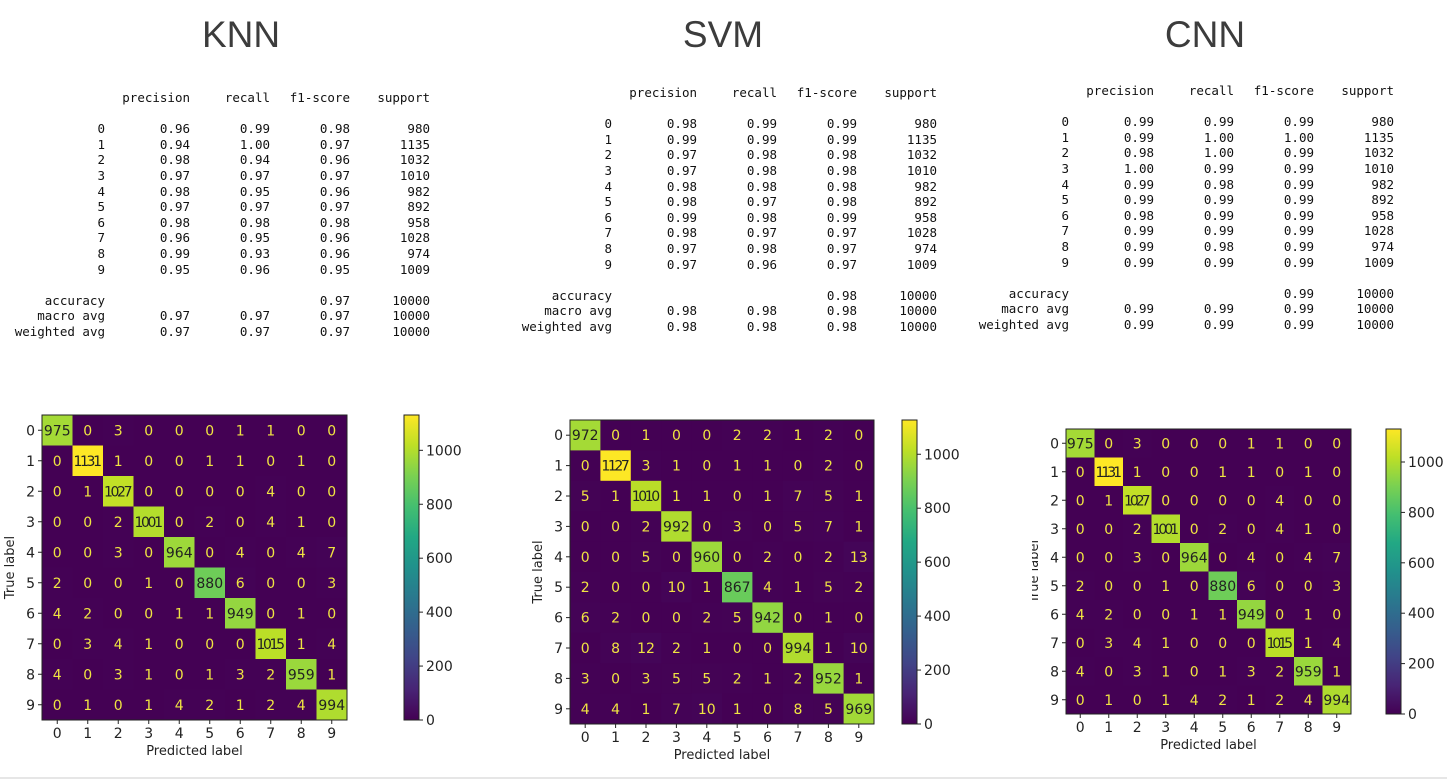  Describe the element at coordinates (1179, 231) in the screenshot. I see `report-row: 7 0.99 0.99 0.99 1028` at that location.